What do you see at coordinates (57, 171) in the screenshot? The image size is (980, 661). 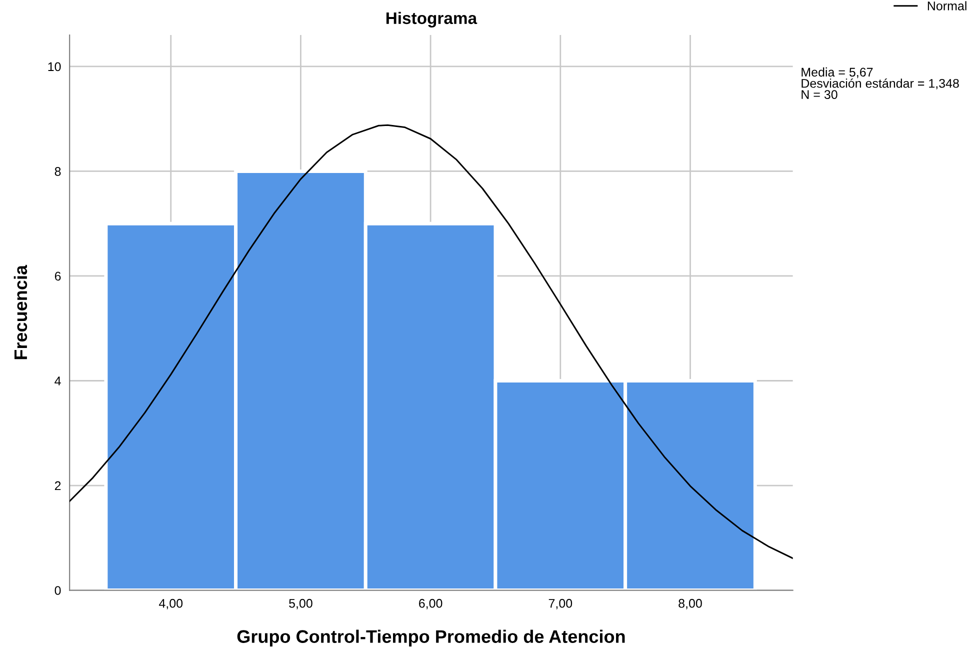 I see `y-tick-label: 8` at bounding box center [57, 171].